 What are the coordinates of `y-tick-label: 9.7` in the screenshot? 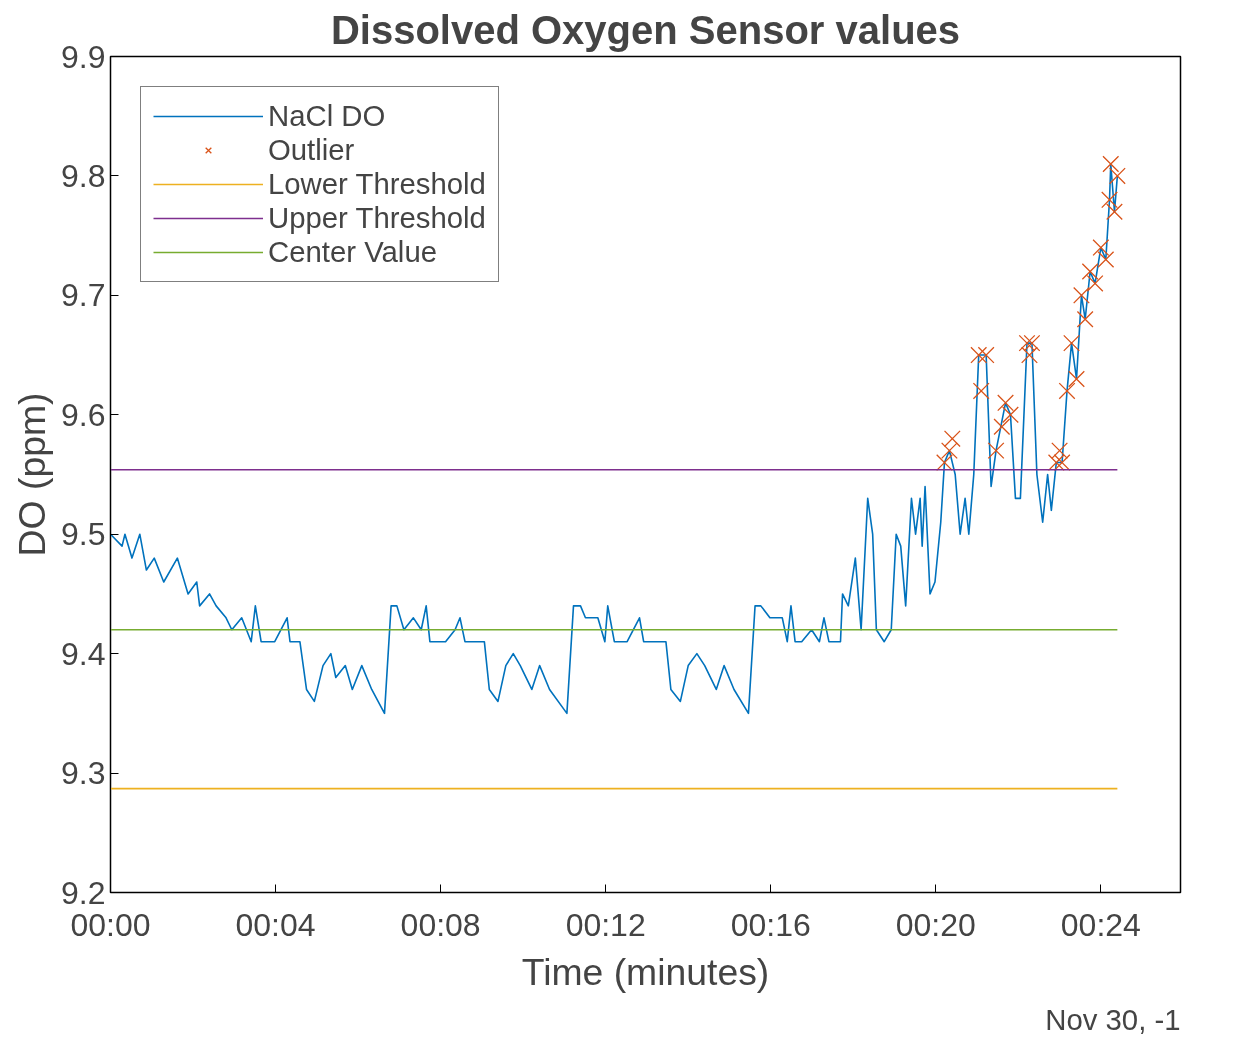 It's located at (83, 295).